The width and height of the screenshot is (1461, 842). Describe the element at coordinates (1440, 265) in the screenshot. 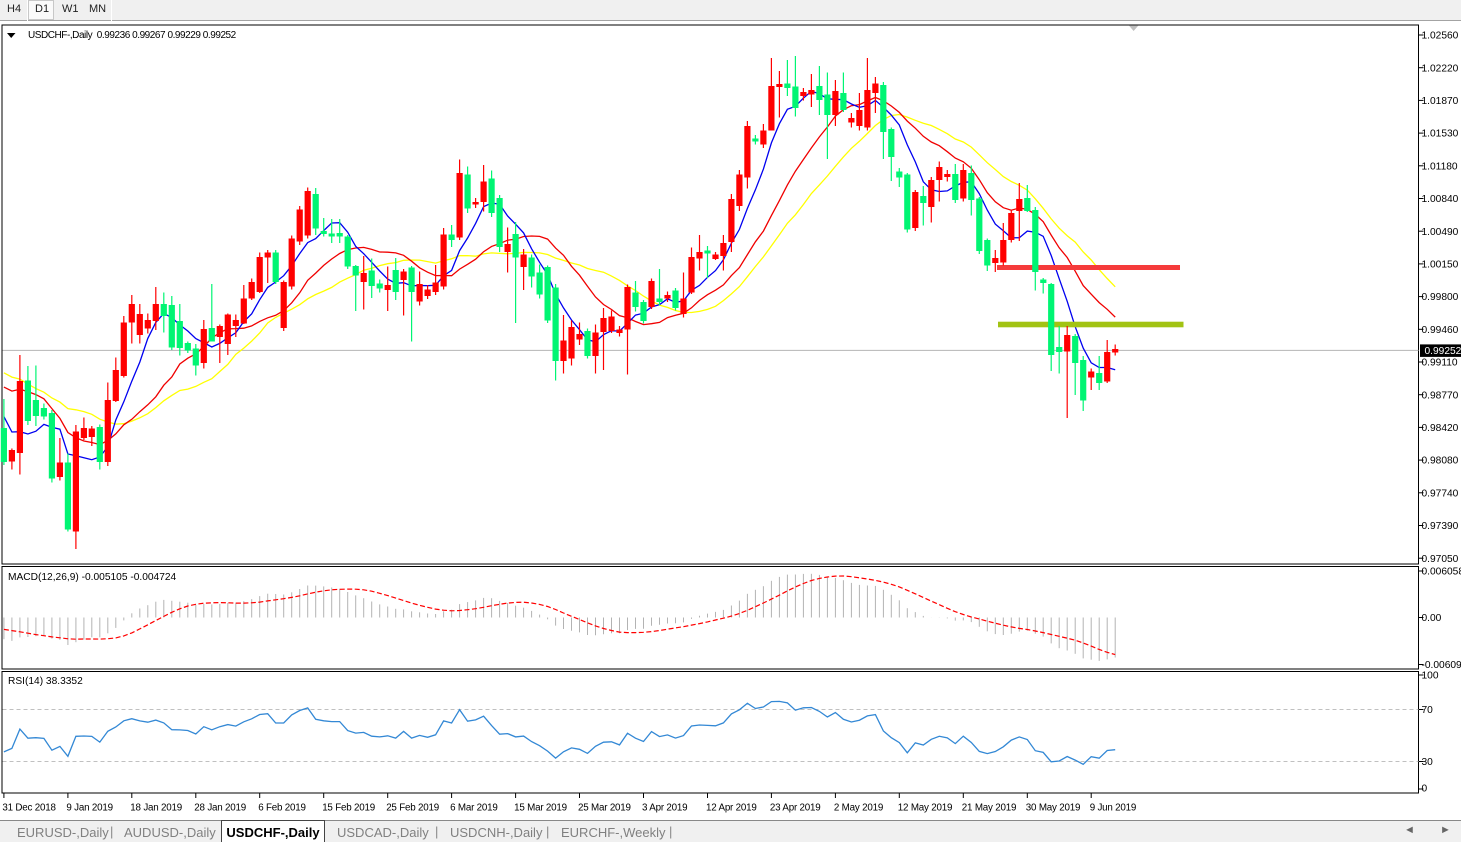

I see `svg-text: 1.00150` at that location.